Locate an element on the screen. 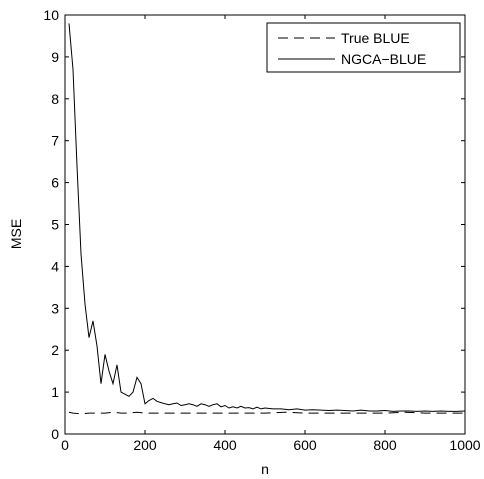 The width and height of the screenshot is (484, 479). y-axis-label: MSE is located at coordinates (16, 234).